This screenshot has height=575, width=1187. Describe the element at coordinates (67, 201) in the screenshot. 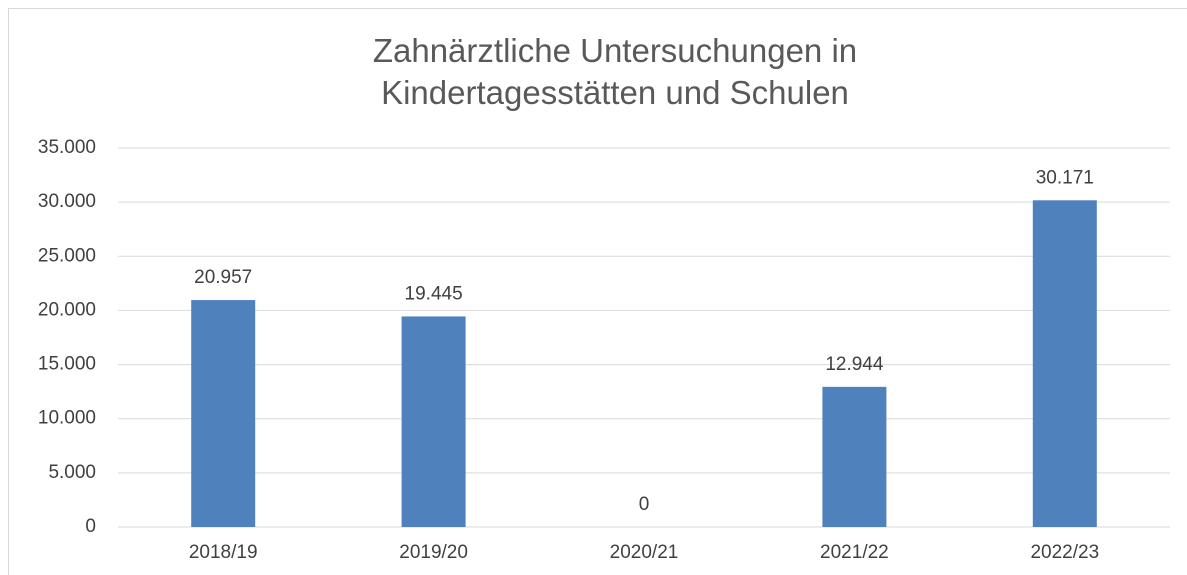

I see `y-tick-label: 30.000` at that location.